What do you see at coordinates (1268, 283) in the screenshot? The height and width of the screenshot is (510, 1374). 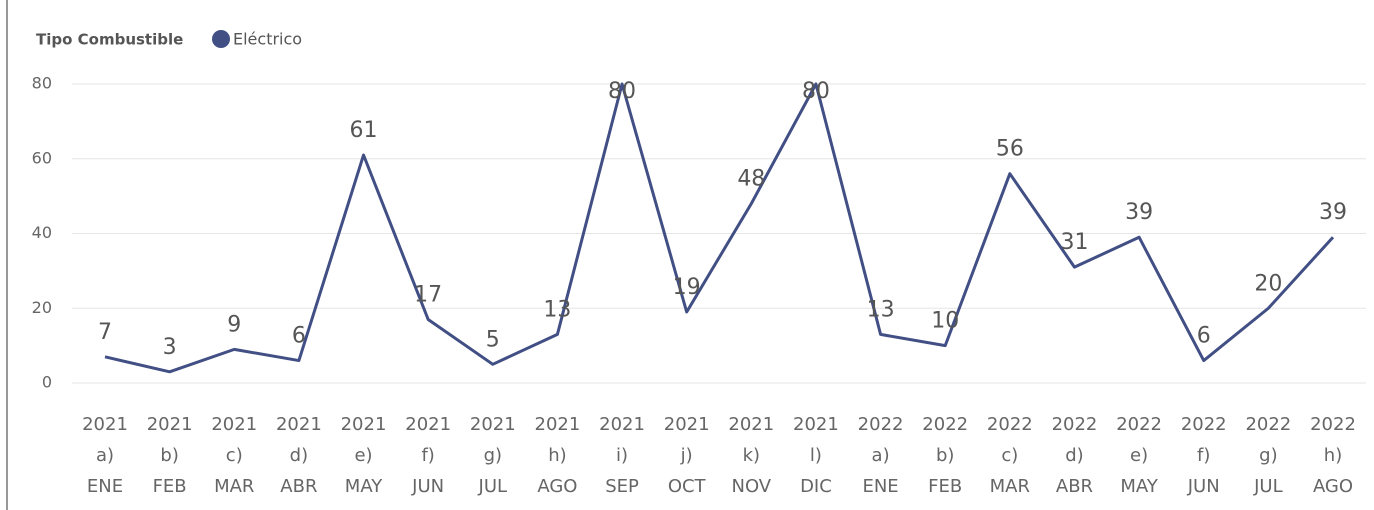 I see `data-label: 20` at bounding box center [1268, 283].